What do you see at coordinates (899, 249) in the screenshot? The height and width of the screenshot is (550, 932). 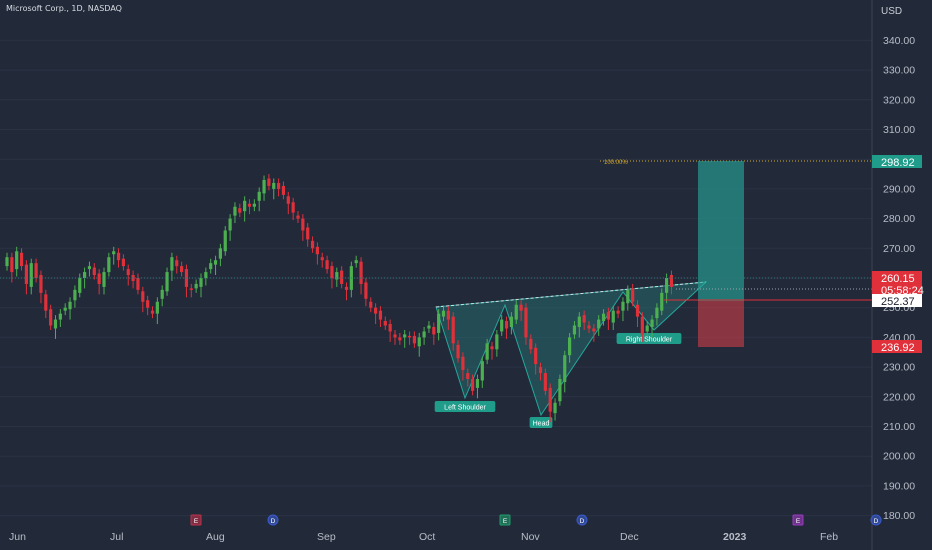 I see `price-axis-label: 270.00` at bounding box center [899, 249].